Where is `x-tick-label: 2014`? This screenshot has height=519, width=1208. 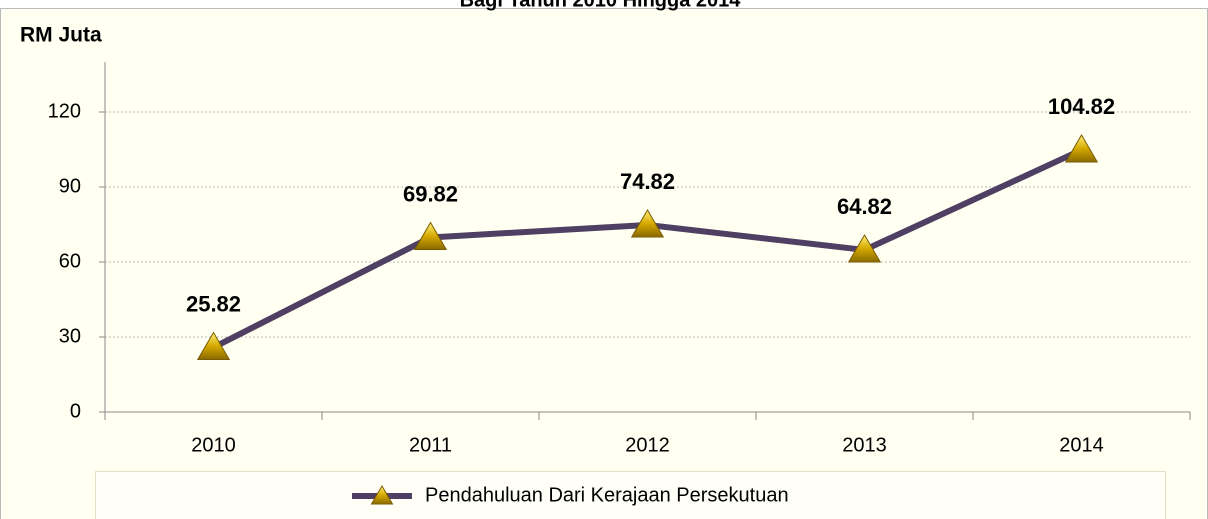 x-tick-label: 2014 is located at coordinates (1081, 445).